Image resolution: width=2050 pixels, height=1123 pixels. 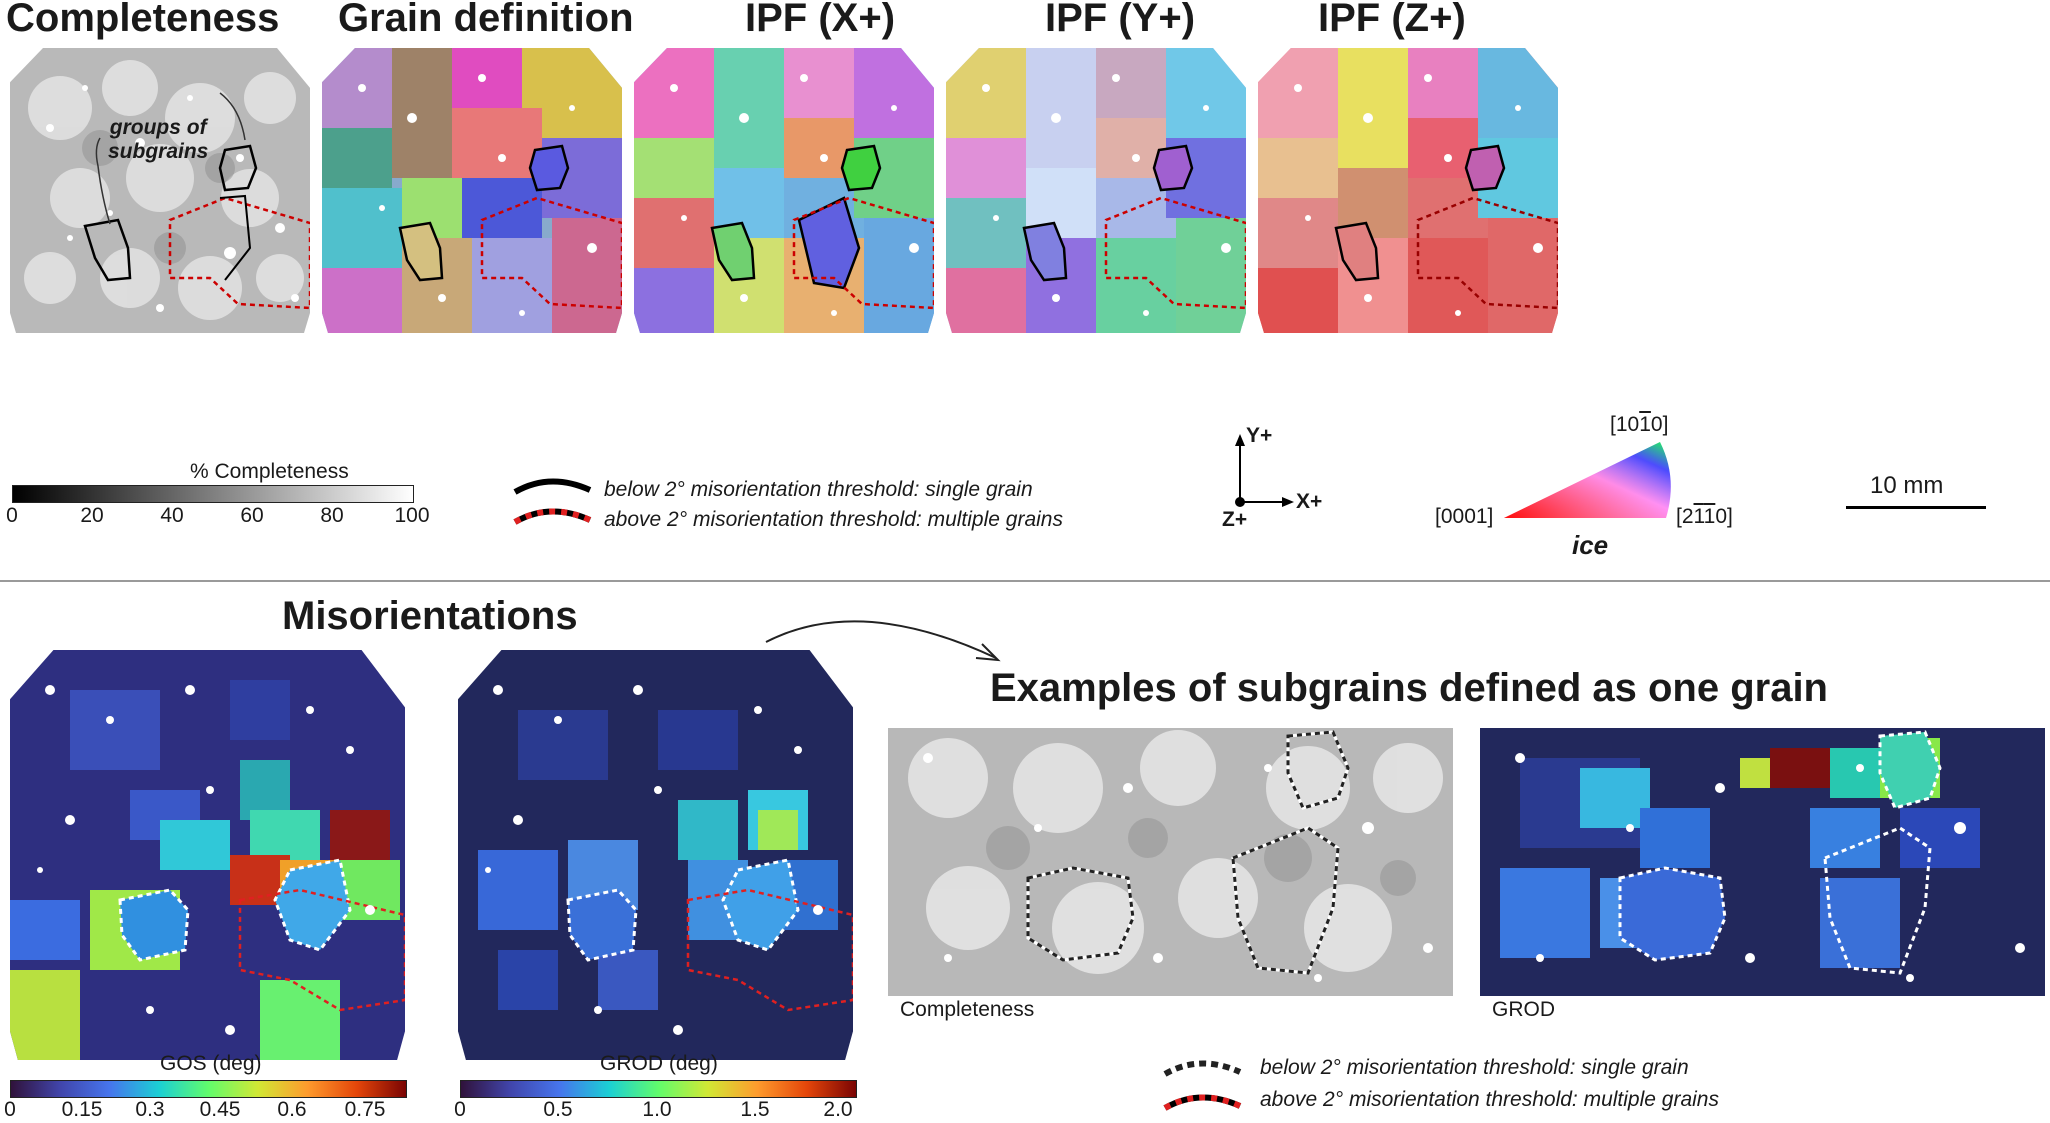 What do you see at coordinates (207, 855) in the screenshot?
I see `gos-map` at bounding box center [207, 855].